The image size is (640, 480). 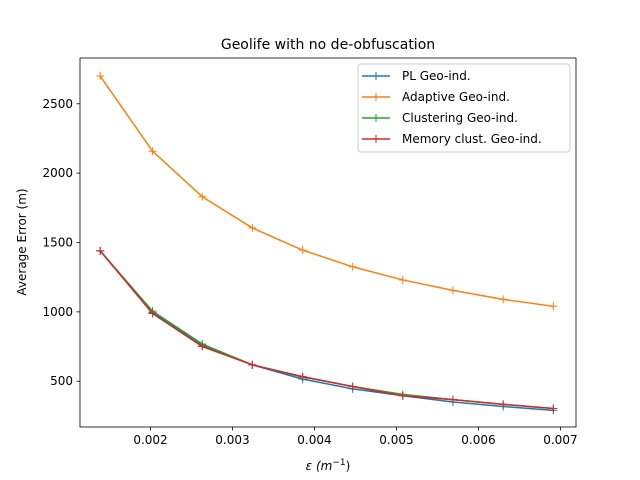 What do you see at coordinates (338, 463) in the screenshot?
I see `x-axis-label-superscript: −1` at bounding box center [338, 463].